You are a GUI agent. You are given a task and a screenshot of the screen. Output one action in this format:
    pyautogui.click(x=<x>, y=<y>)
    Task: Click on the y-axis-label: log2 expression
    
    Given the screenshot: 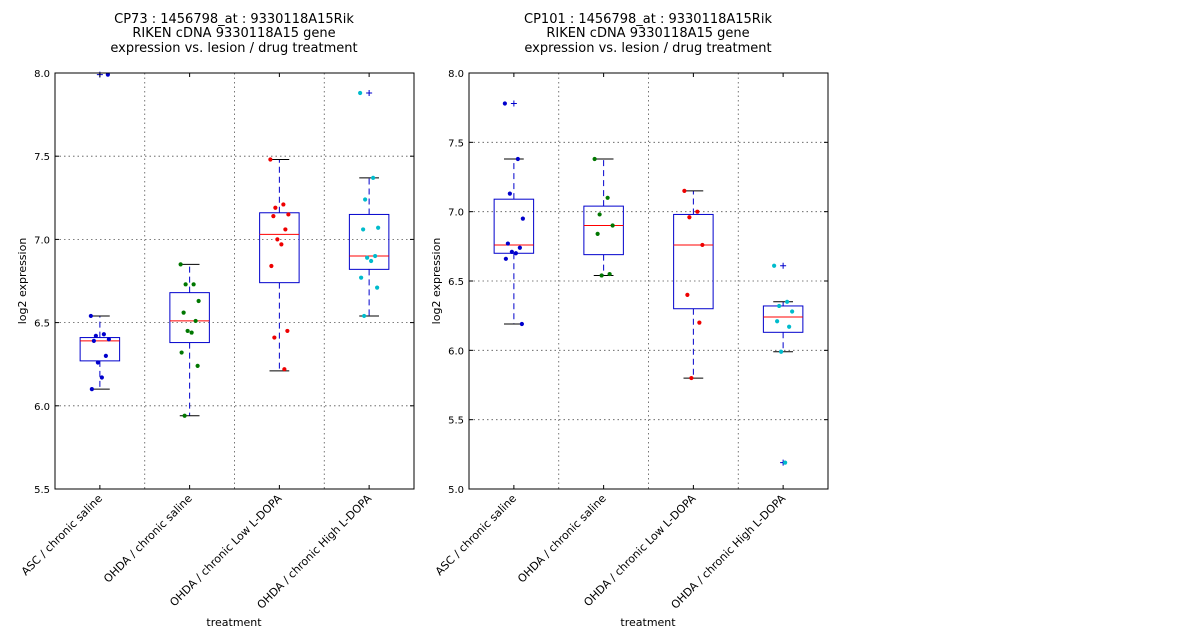 What is the action you would take?
    pyautogui.click(x=436, y=281)
    